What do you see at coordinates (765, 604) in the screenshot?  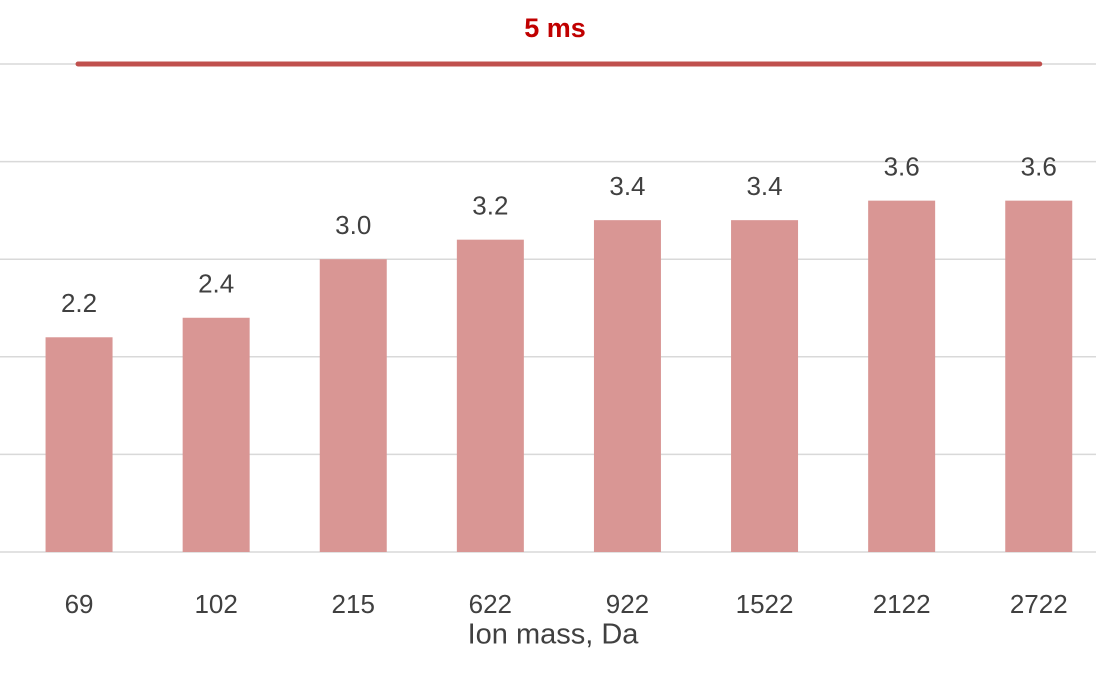 I see `x-tick-label: 1522` at bounding box center [765, 604].